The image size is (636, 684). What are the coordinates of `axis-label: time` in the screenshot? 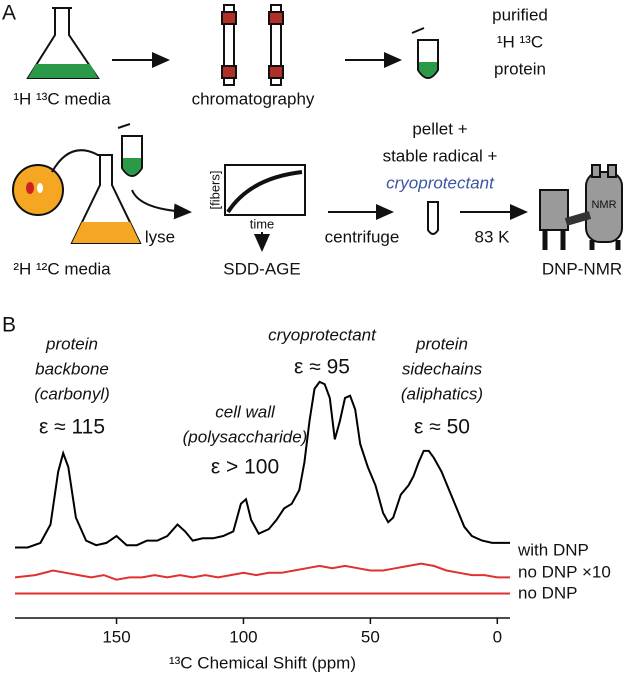 It's located at (262, 223).